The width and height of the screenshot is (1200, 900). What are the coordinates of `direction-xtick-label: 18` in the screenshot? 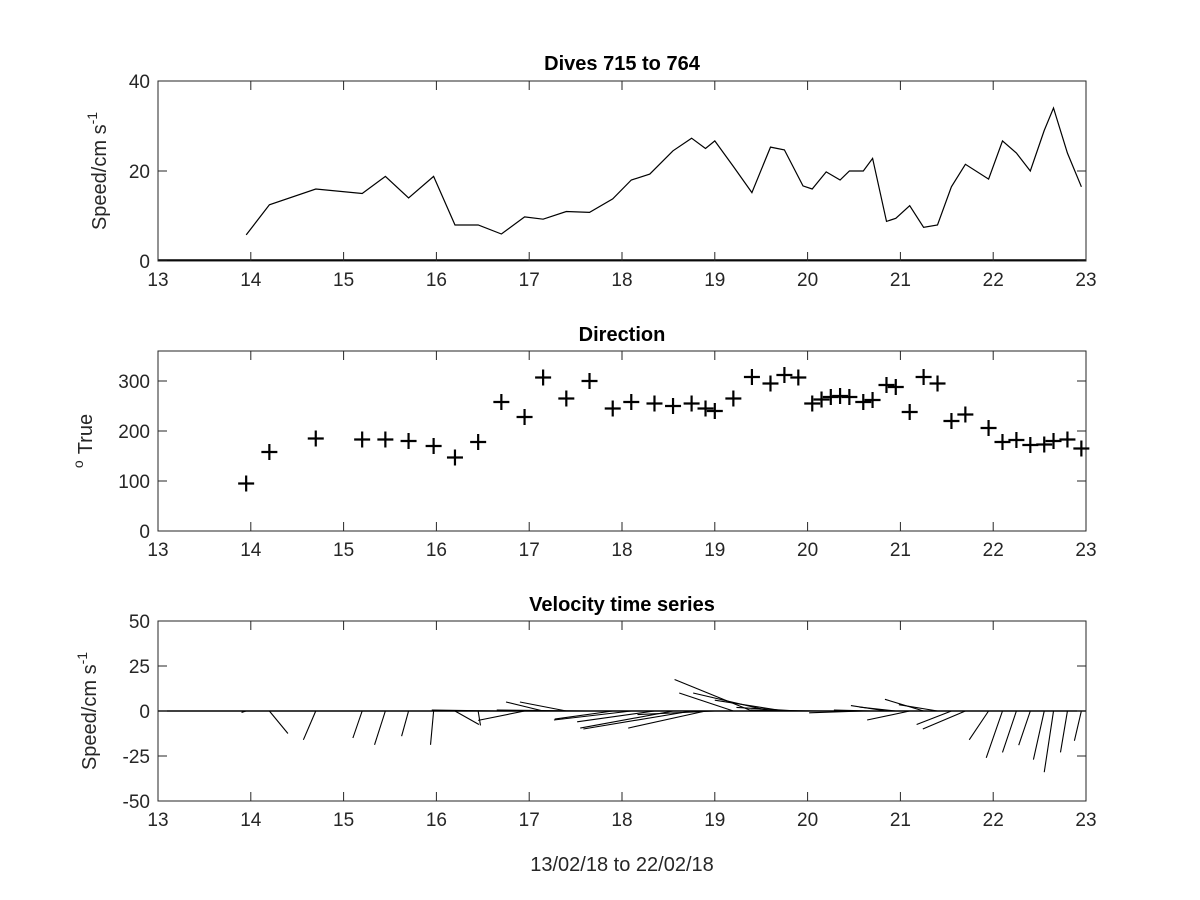 It's located at (621, 550).